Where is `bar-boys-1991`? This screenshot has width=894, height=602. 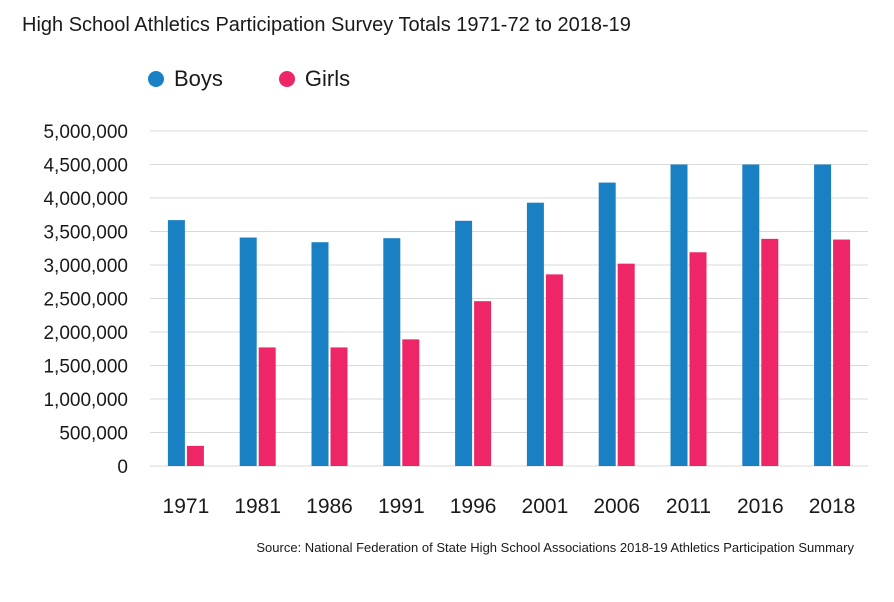
bar-boys-1991 is located at coordinates (392, 352).